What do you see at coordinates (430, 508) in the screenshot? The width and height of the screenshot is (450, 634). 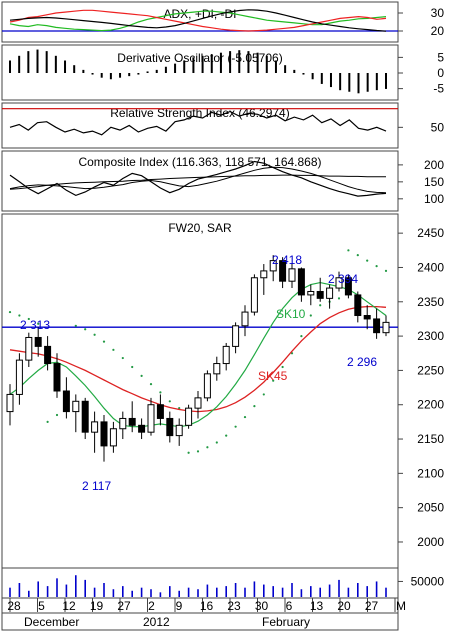 I see `price-axis-tick-label: 2050` at bounding box center [430, 508].